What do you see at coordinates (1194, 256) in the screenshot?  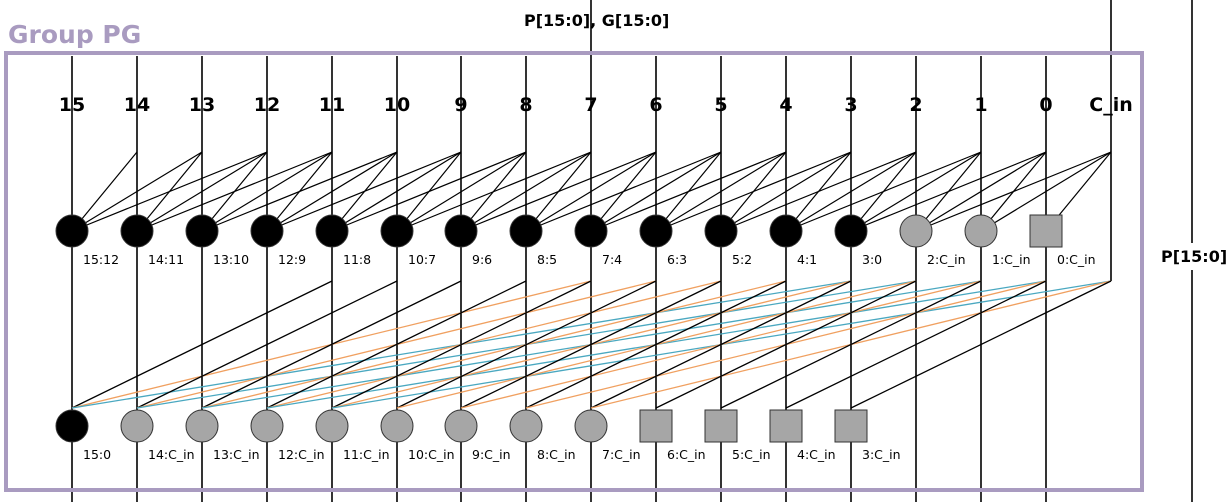 I see `side-bus-label: P[15:0]` at bounding box center [1194, 256].